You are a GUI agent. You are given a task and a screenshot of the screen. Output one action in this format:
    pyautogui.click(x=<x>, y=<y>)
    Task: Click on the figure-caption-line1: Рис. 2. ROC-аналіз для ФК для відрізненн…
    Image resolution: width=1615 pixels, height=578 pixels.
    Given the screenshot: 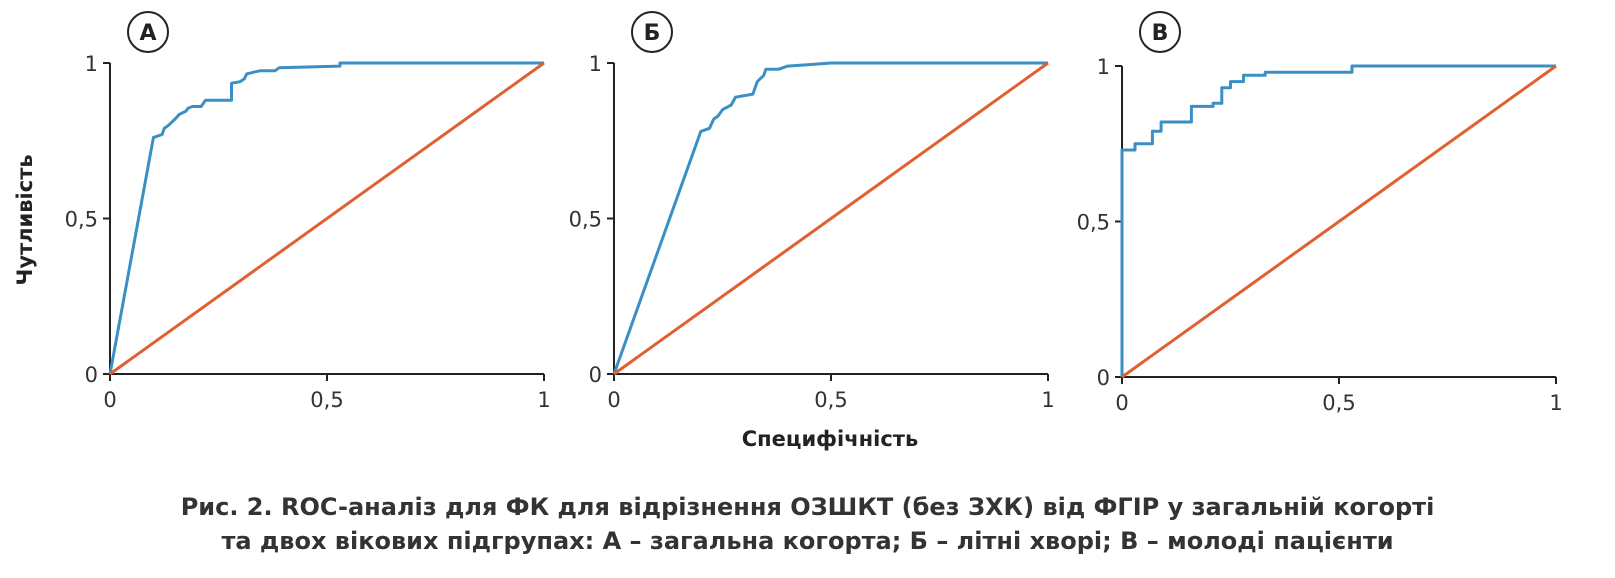 What is the action you would take?
    pyautogui.click(x=807, y=507)
    